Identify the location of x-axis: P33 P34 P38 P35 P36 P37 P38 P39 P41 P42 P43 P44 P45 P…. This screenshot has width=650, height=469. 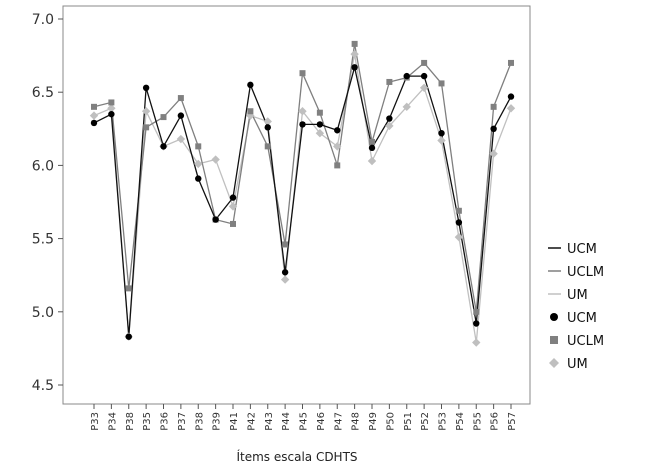
(304, 417).